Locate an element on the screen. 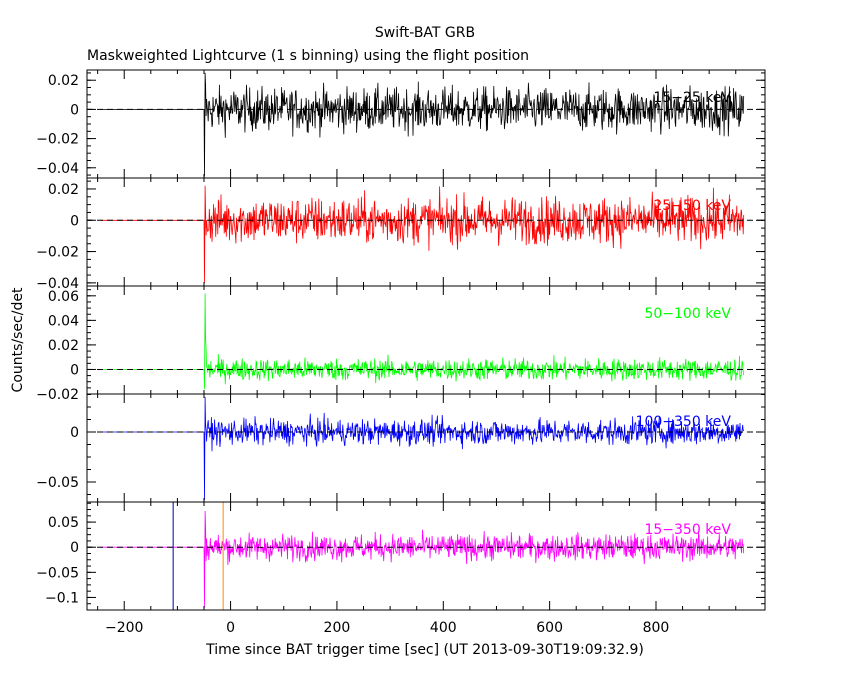 This screenshot has width=850, height=680. panel-1: 0.02 0 −0.02 −0.04 25−50 keV is located at coordinates (401, 234).